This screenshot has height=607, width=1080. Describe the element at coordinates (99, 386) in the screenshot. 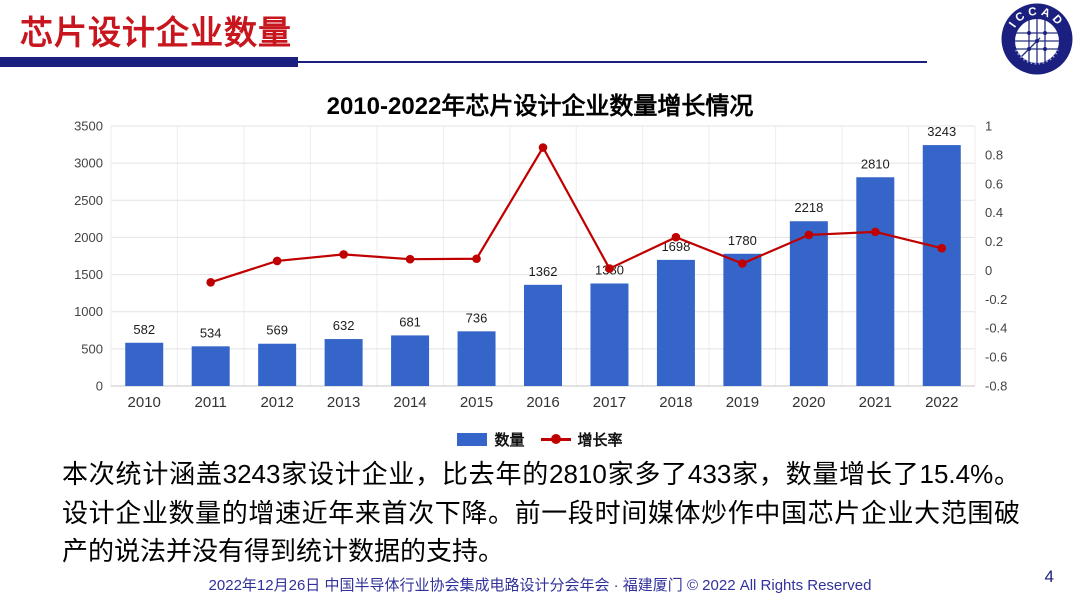

I see `left-axis-tick: 0` at that location.